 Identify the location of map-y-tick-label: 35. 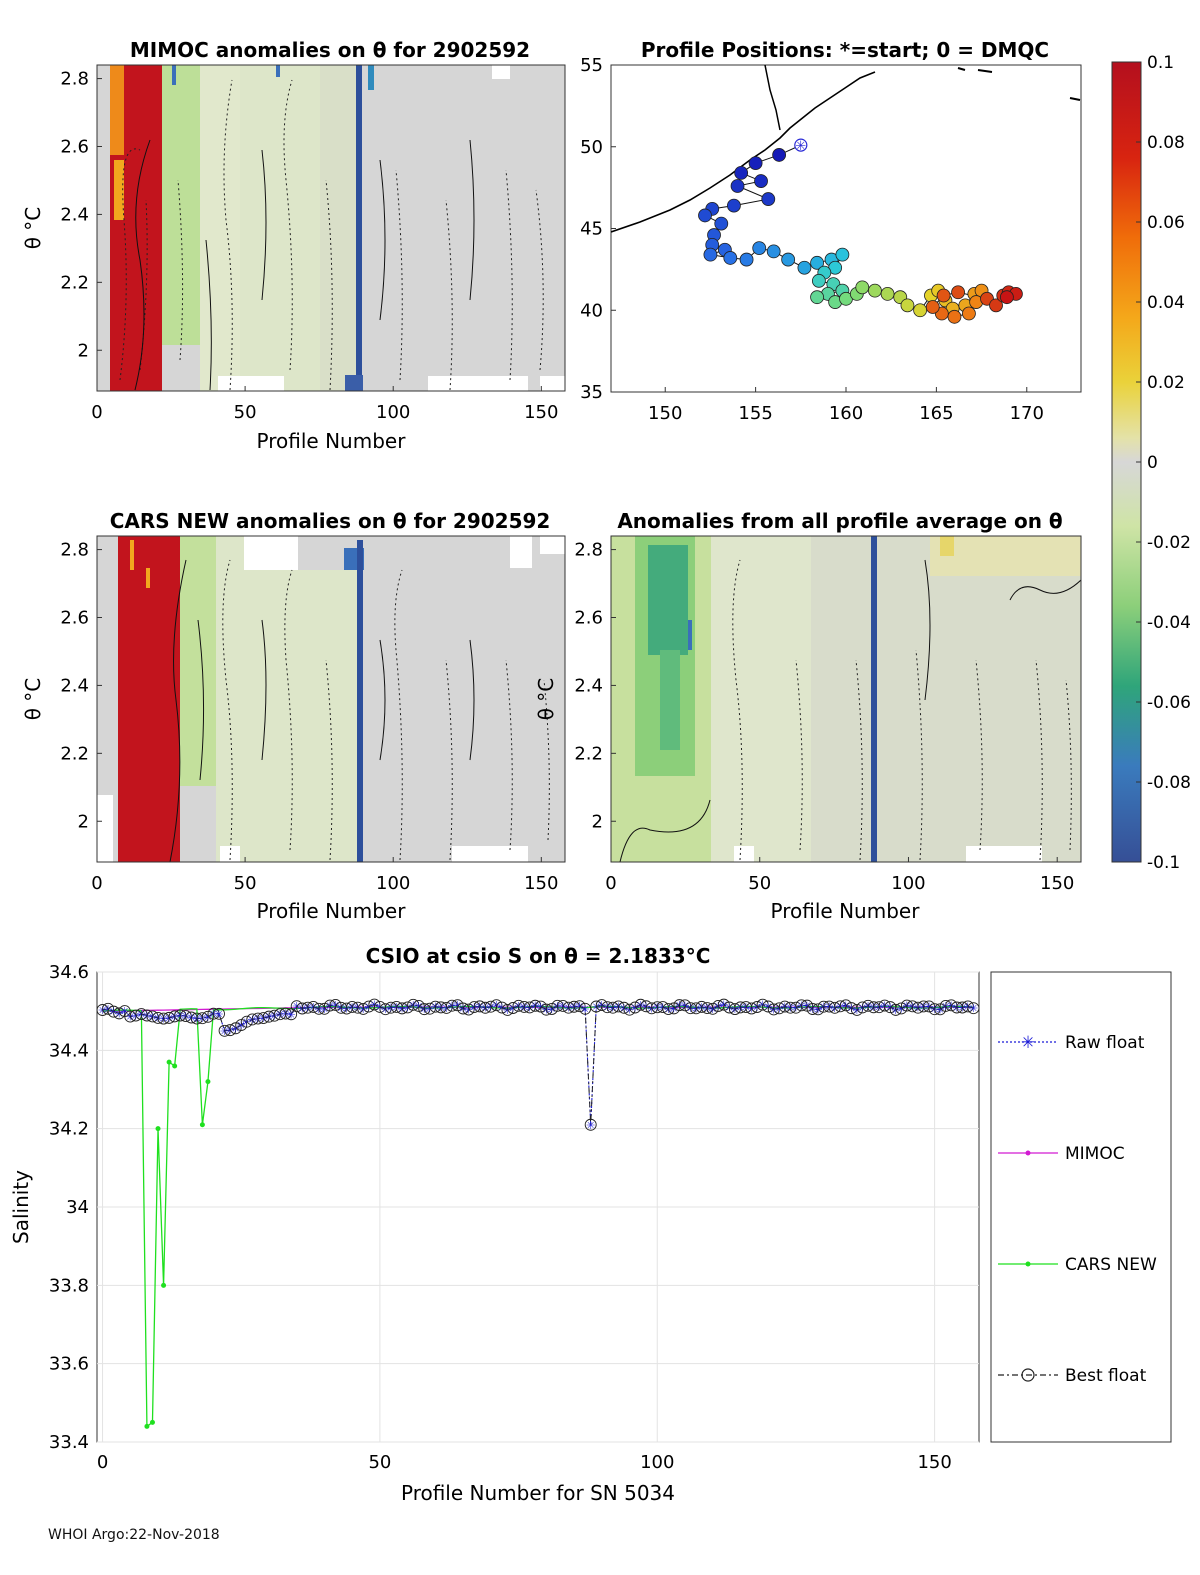
(591, 392).